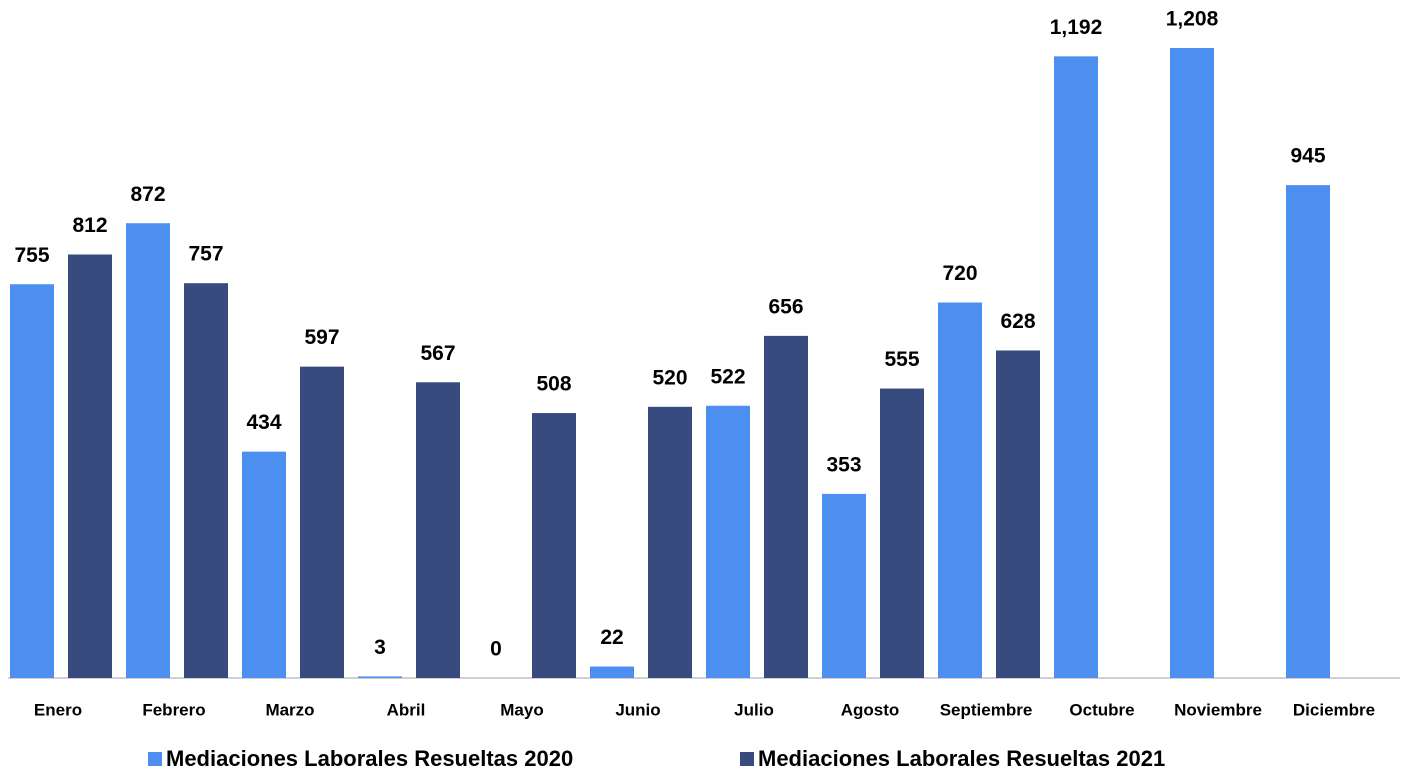 Image resolution: width=1402 pixels, height=776 pixels. I want to click on x-tick-label: Febrero, so click(173, 709).